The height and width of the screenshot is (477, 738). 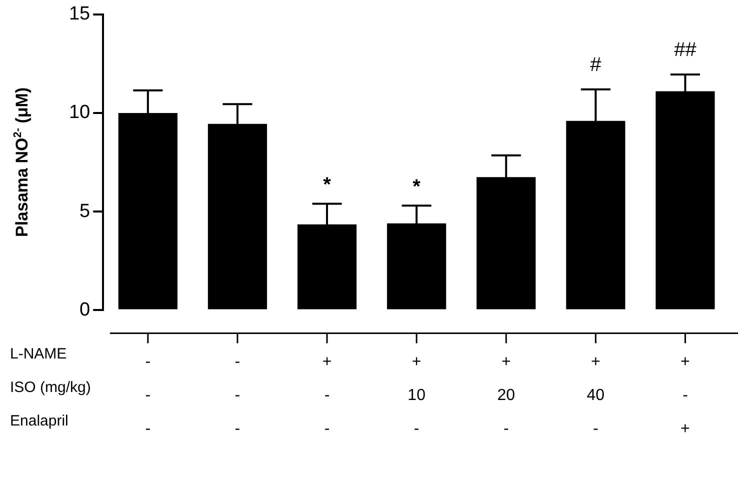 What do you see at coordinates (85, 309) in the screenshot?
I see `y-tick-label: 0` at bounding box center [85, 309].